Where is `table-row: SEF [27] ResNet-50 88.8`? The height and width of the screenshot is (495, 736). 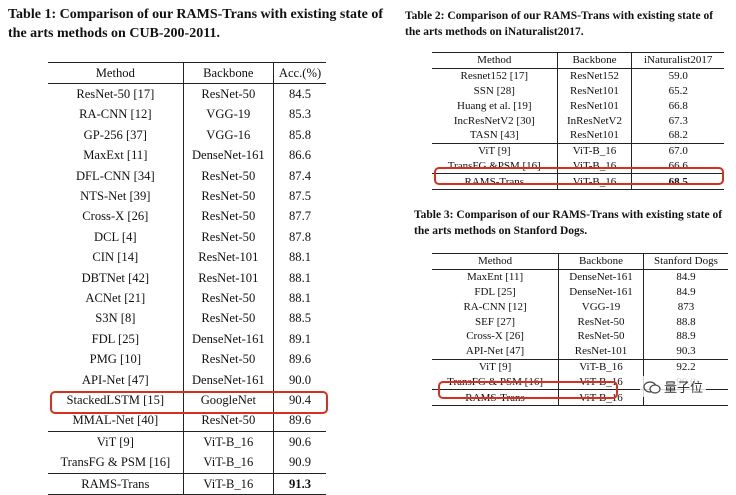
table-row: SEF [27] ResNet-50 88.8 is located at coordinates (580, 321).